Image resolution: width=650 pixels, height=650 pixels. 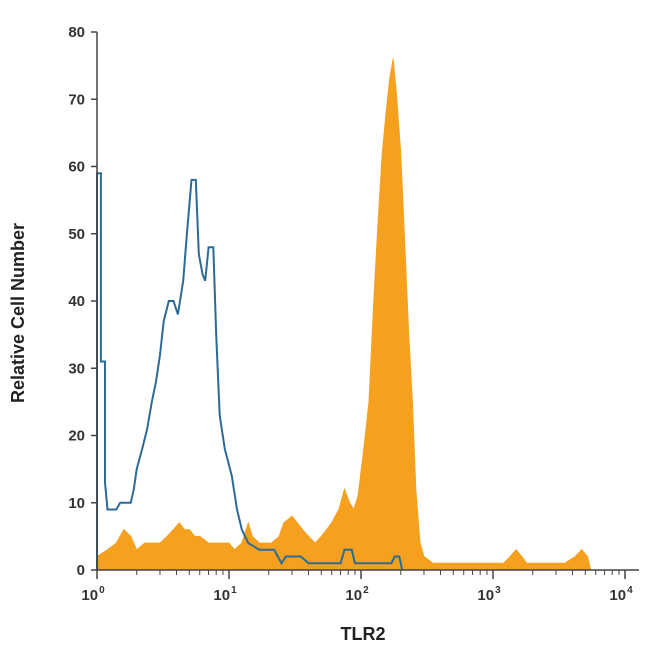 I want to click on y-tick-label: 20, so click(x=76, y=436).